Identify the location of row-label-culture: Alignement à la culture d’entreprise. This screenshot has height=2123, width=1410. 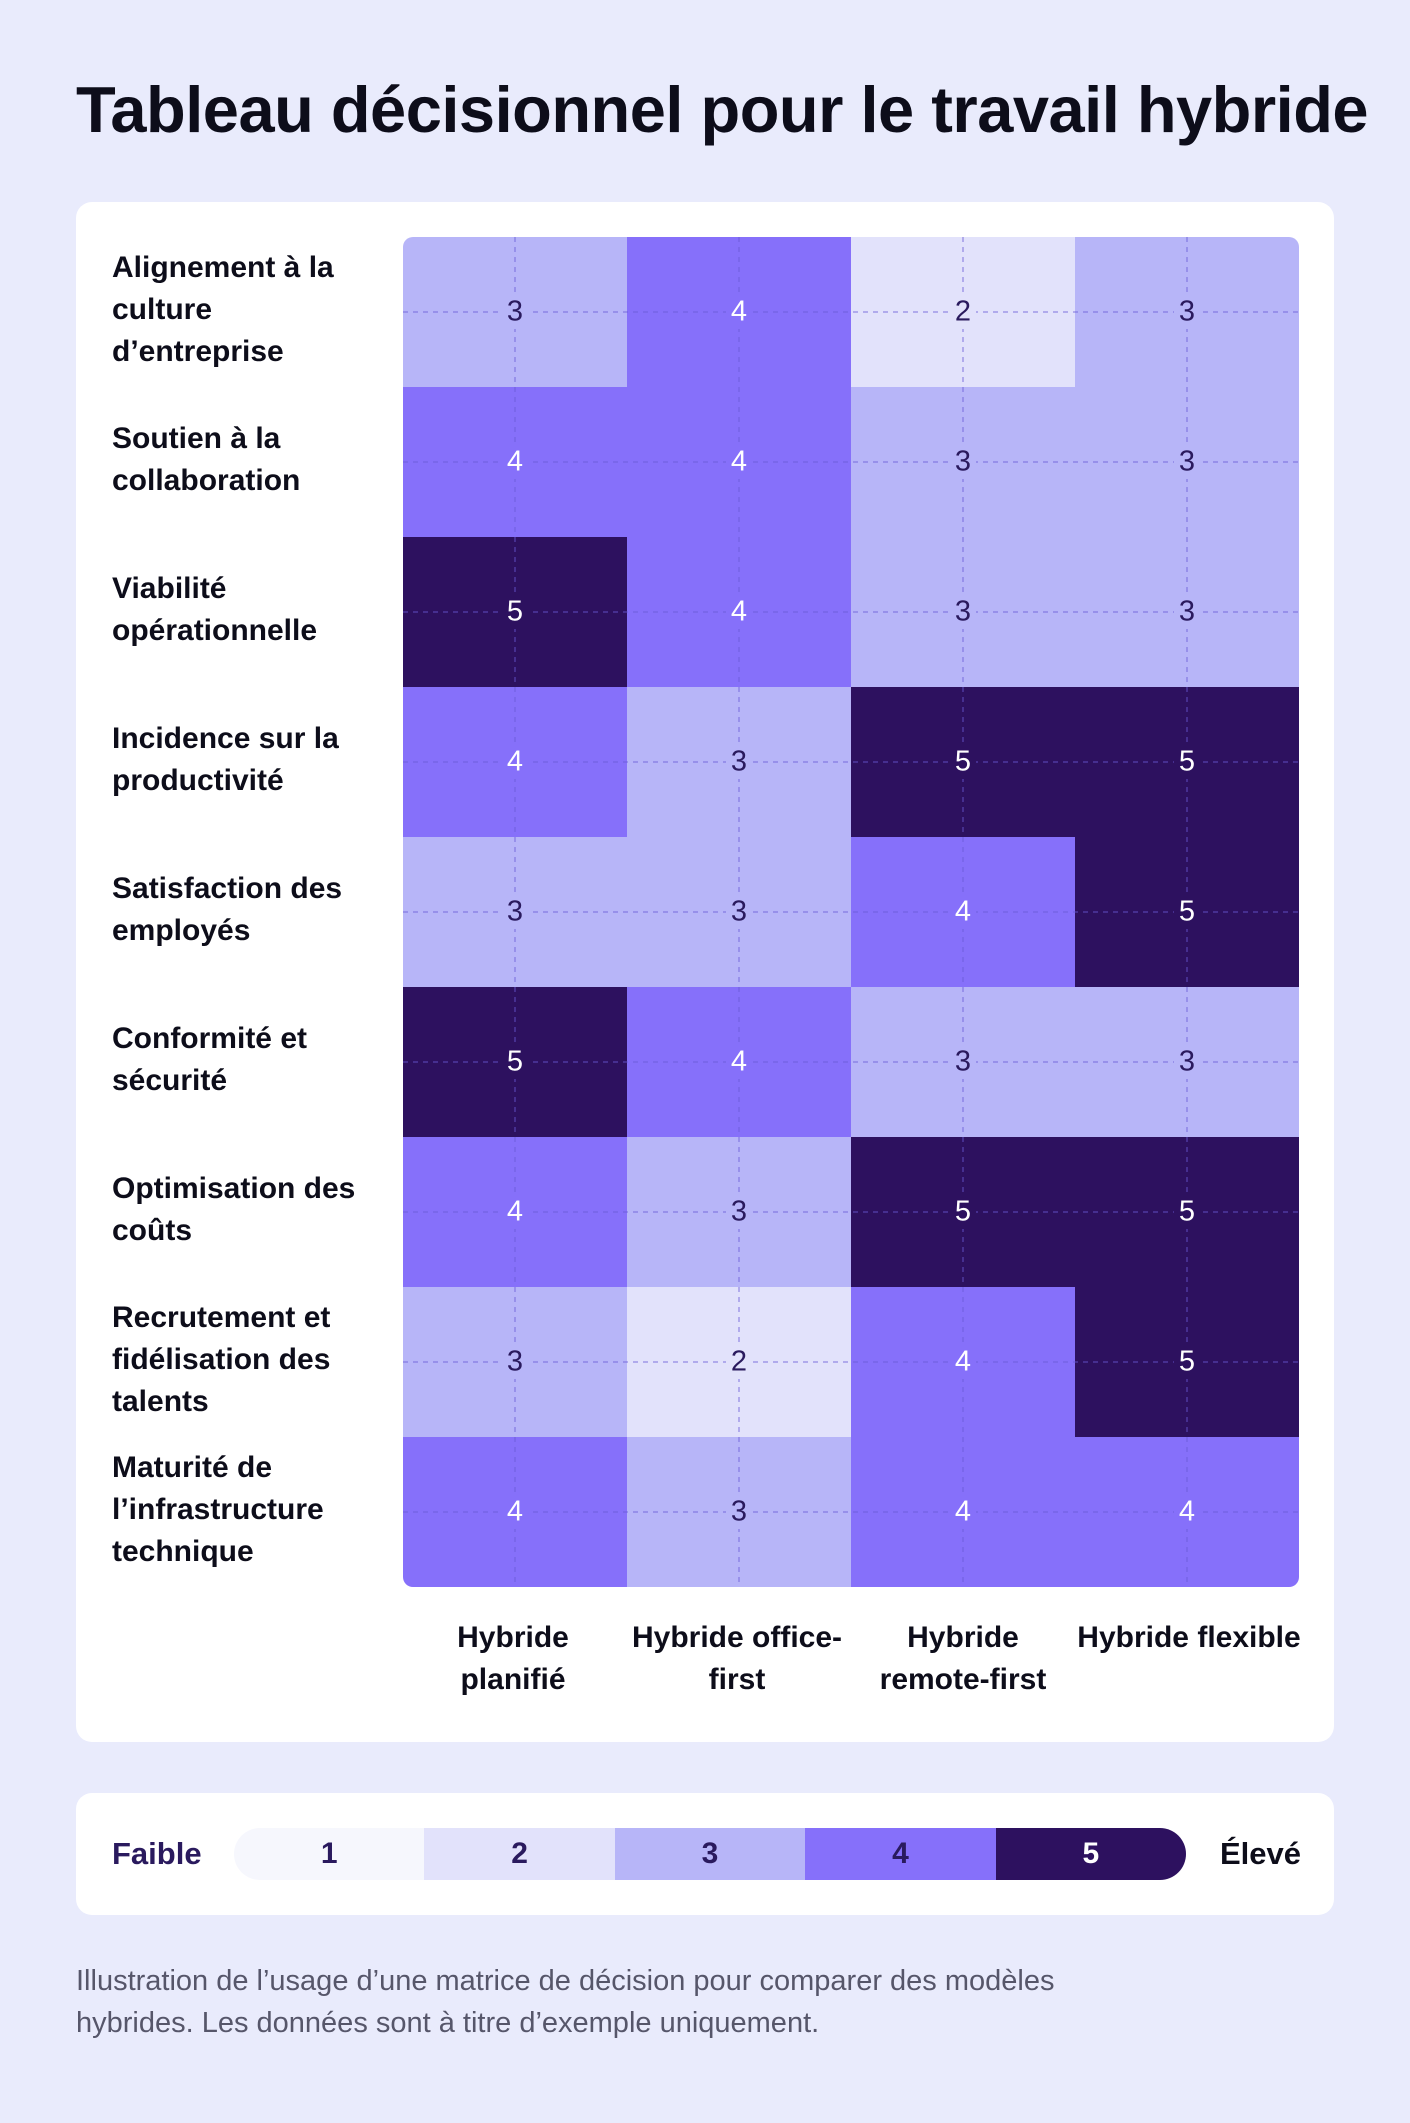
(223, 309).